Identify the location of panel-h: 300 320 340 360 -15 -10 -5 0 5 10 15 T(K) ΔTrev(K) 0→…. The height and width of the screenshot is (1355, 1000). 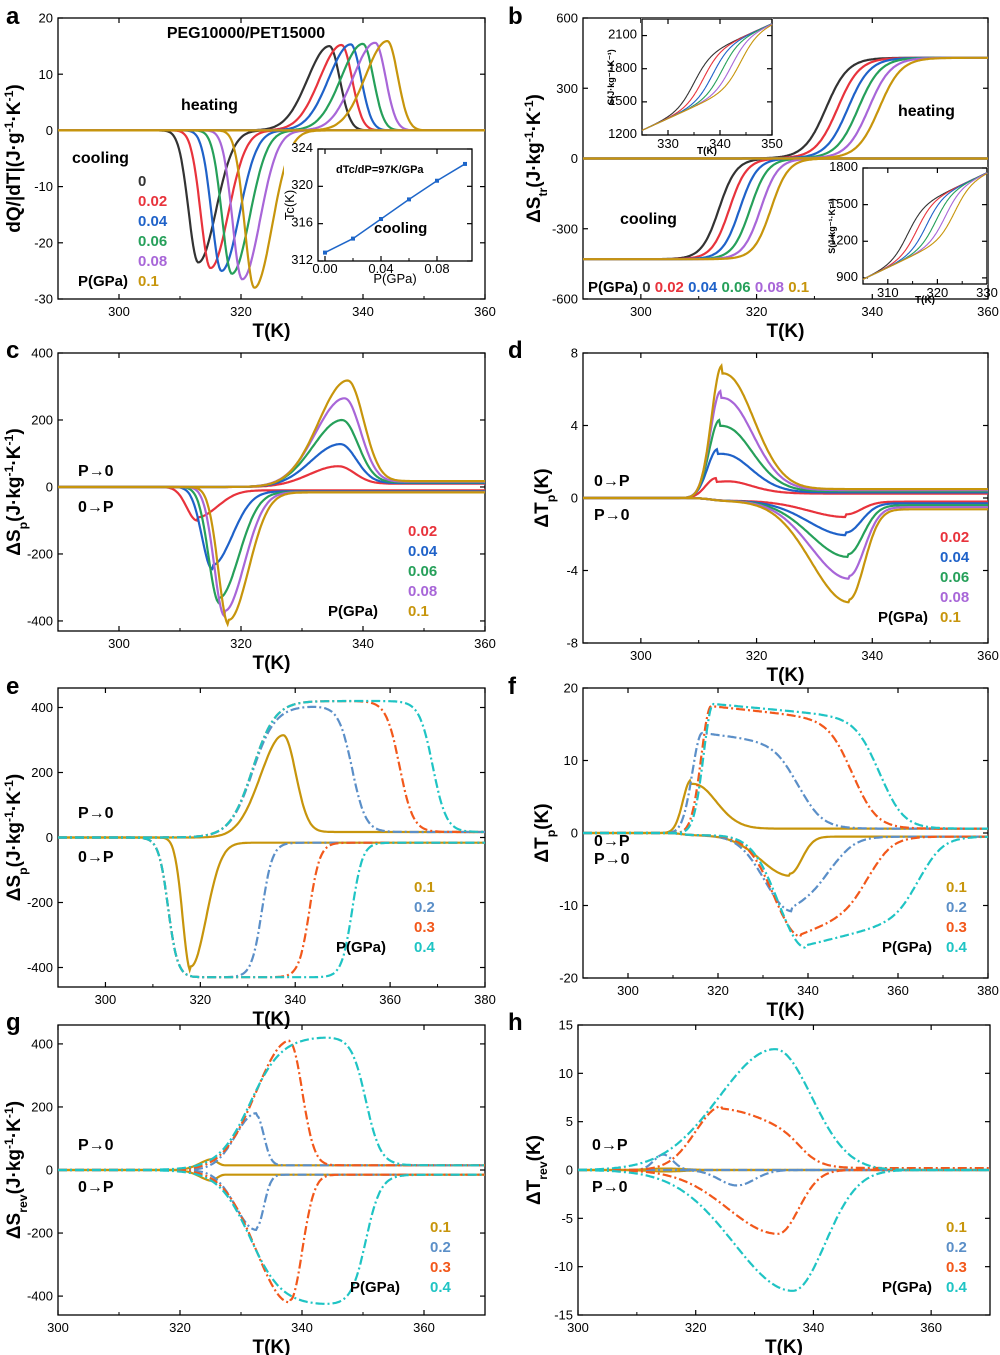
(757, 1186).